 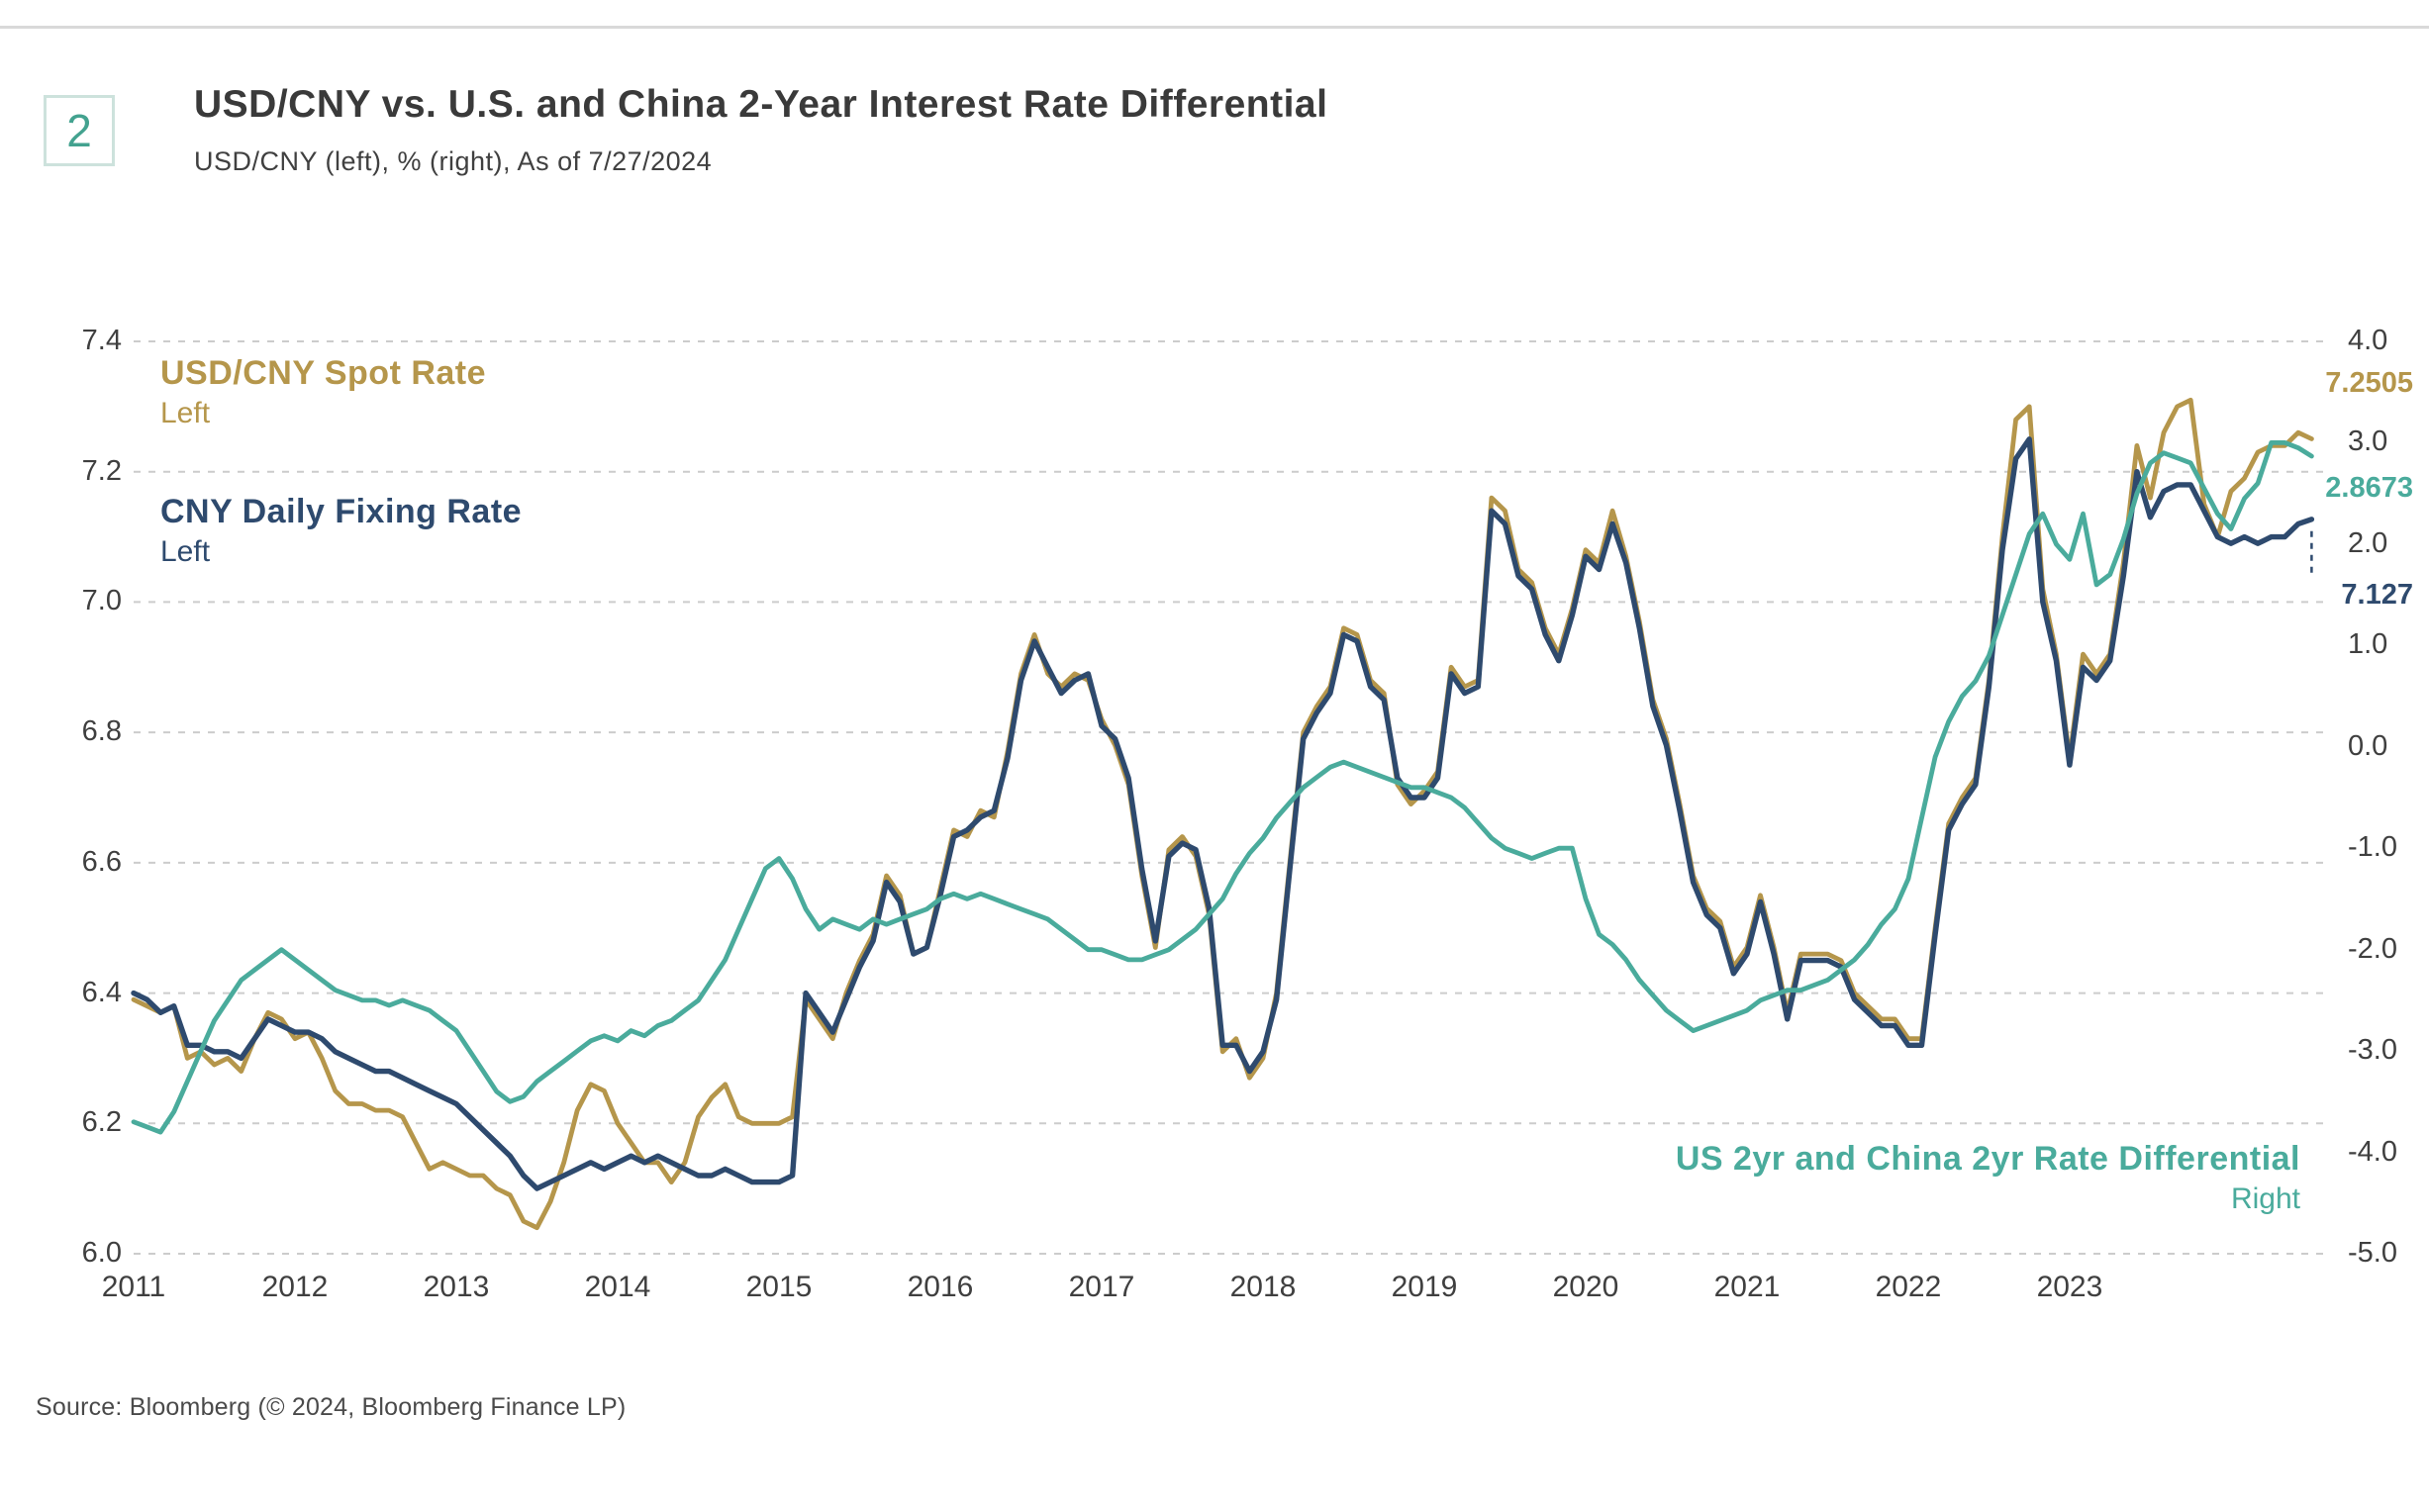 What do you see at coordinates (101, 732) in the screenshot?
I see `left-axis-tick-label: 6.8` at bounding box center [101, 732].